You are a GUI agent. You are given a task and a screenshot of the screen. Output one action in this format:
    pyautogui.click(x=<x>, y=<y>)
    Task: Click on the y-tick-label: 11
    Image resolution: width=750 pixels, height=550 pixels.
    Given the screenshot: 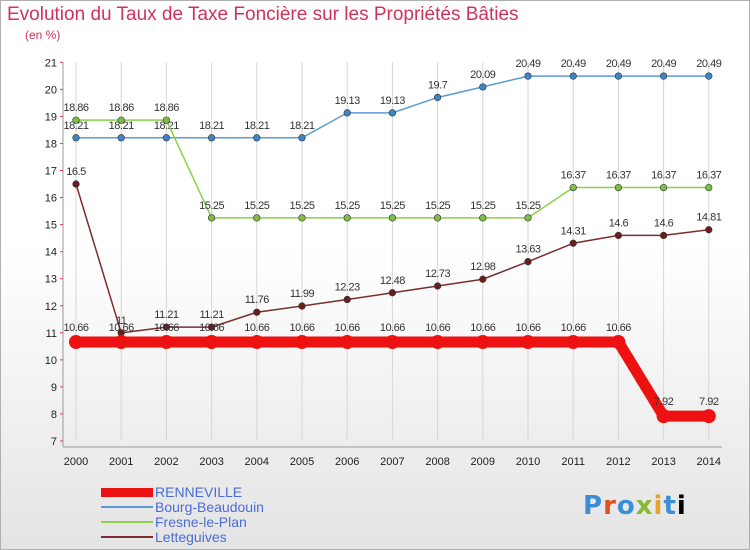 What is the action you would take?
    pyautogui.click(x=51, y=334)
    